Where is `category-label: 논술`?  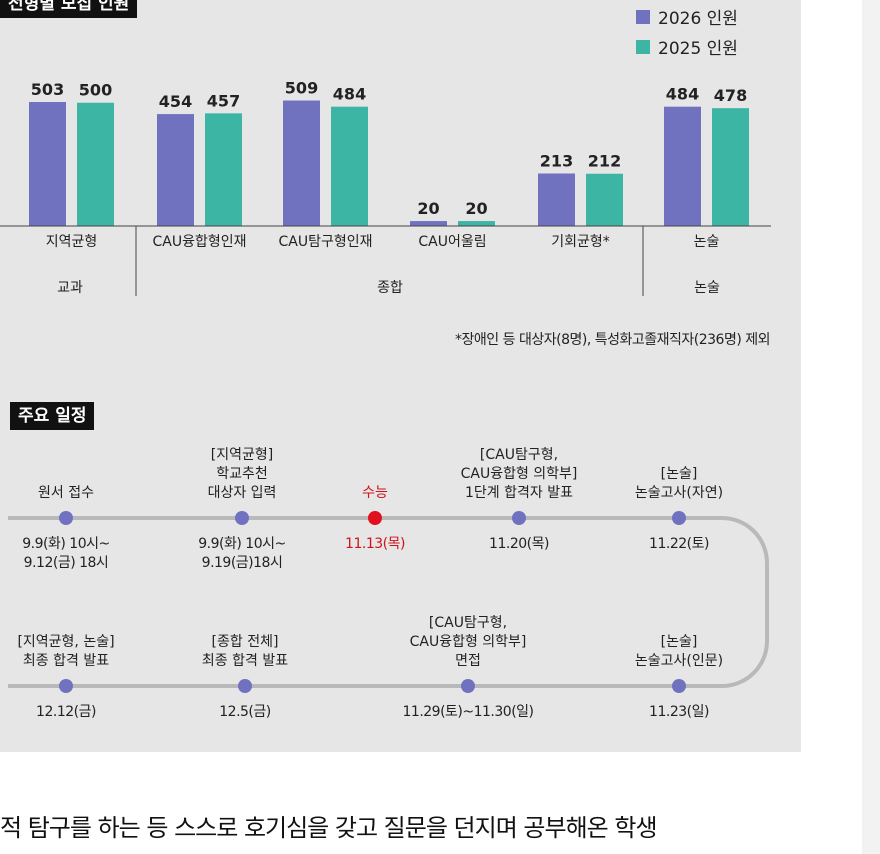
category-label: 논술 is located at coordinates (707, 242).